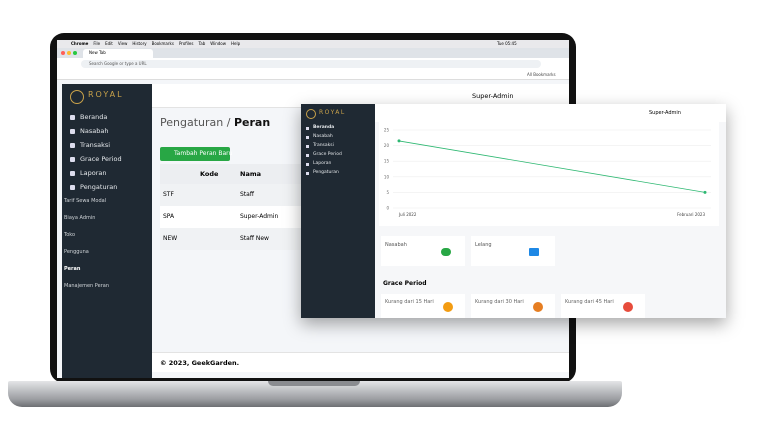  I want to click on address-row: Search Google or type a URL, so click(313, 64).